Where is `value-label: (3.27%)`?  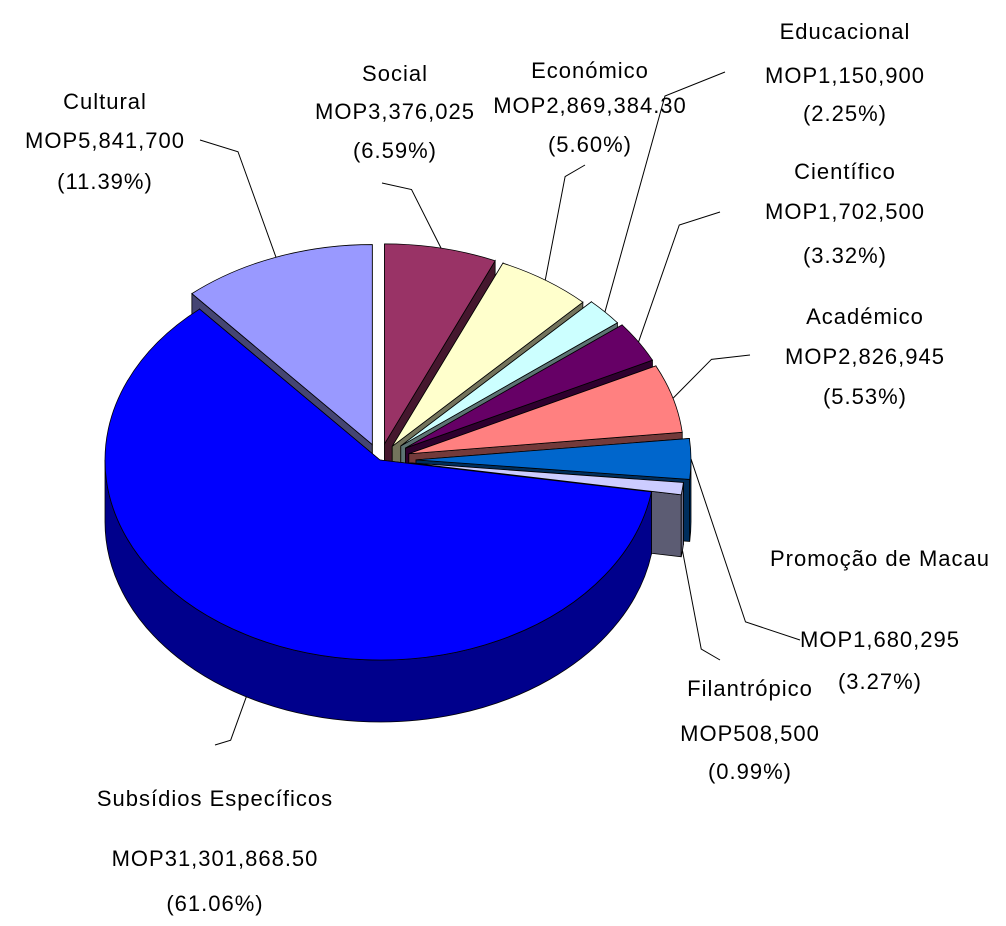
value-label: (3.27%) is located at coordinates (880, 681).